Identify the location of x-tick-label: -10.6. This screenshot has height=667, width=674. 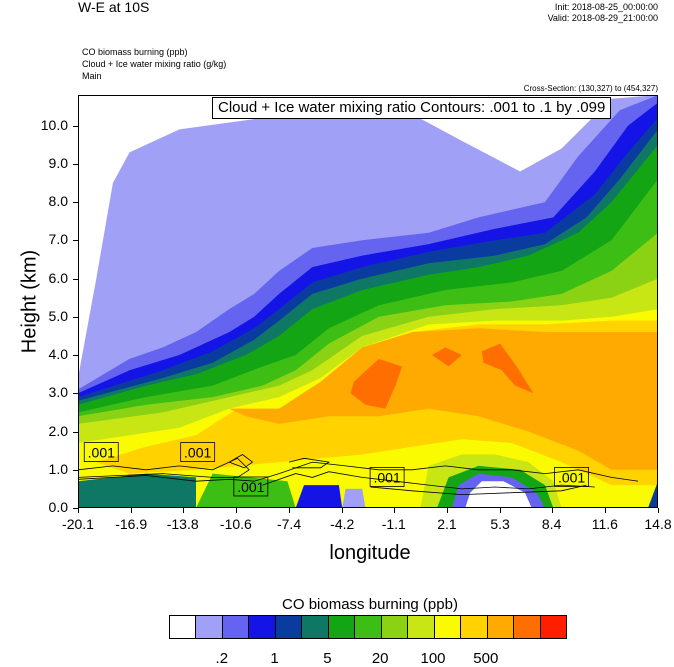
(235, 524).